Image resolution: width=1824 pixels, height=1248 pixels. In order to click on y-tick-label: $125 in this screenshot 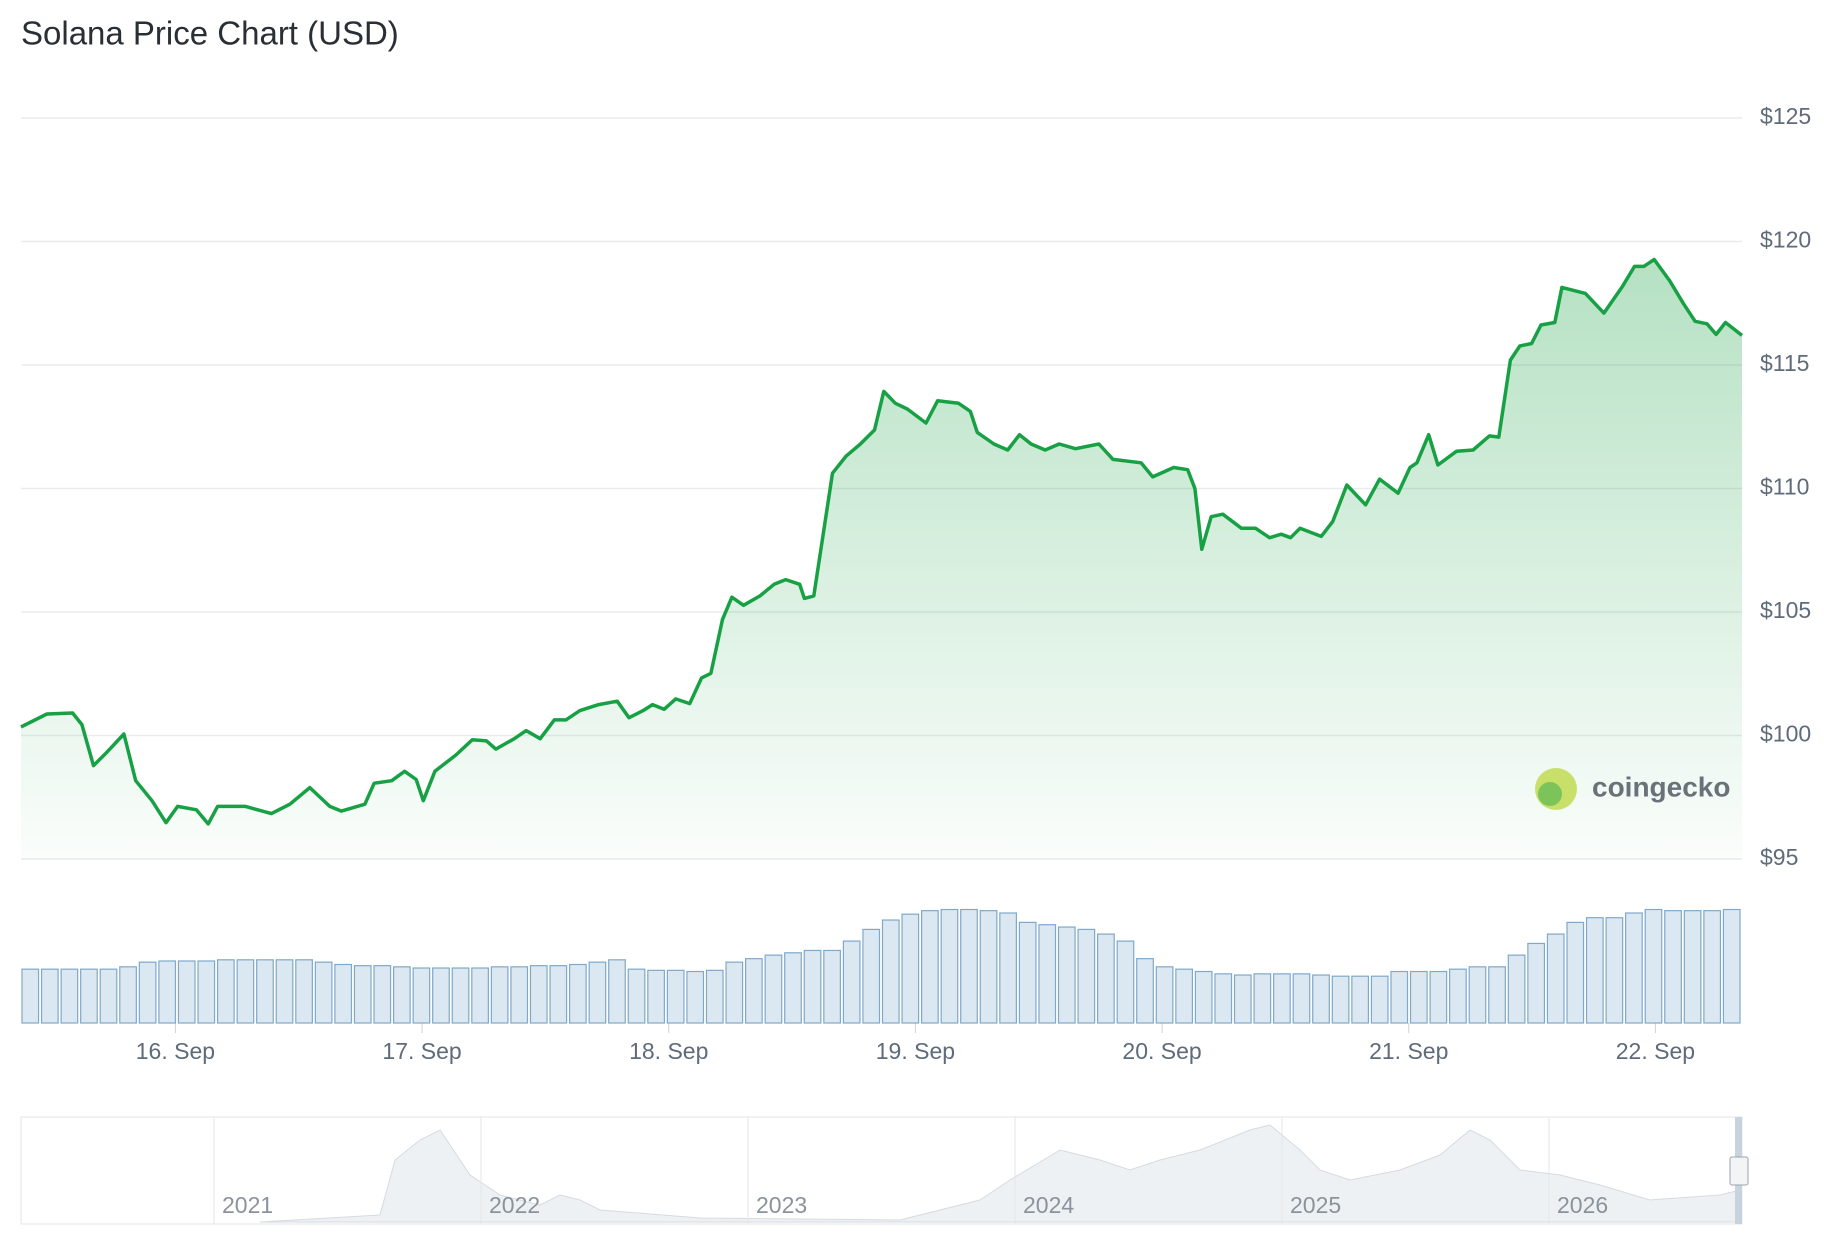, I will do `click(1785, 116)`.